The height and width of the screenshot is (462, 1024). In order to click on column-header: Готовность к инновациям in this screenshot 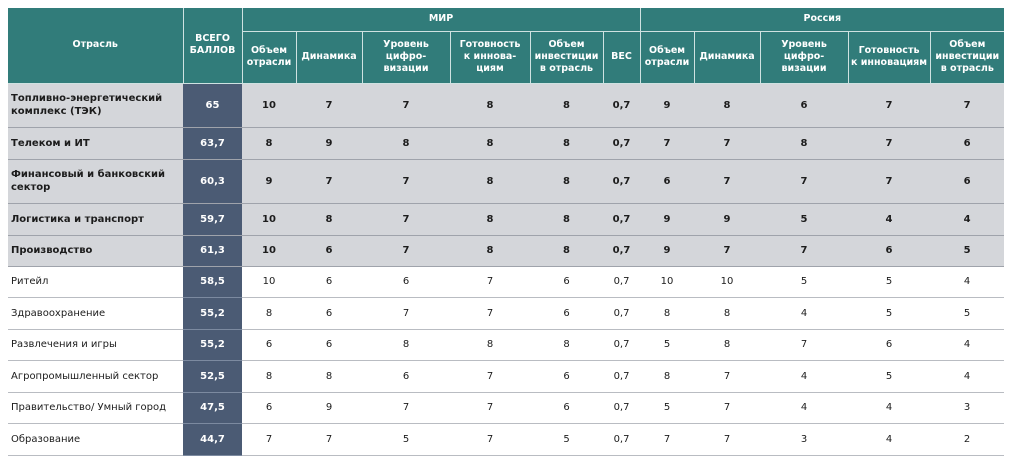, I will do `click(889, 57)`.